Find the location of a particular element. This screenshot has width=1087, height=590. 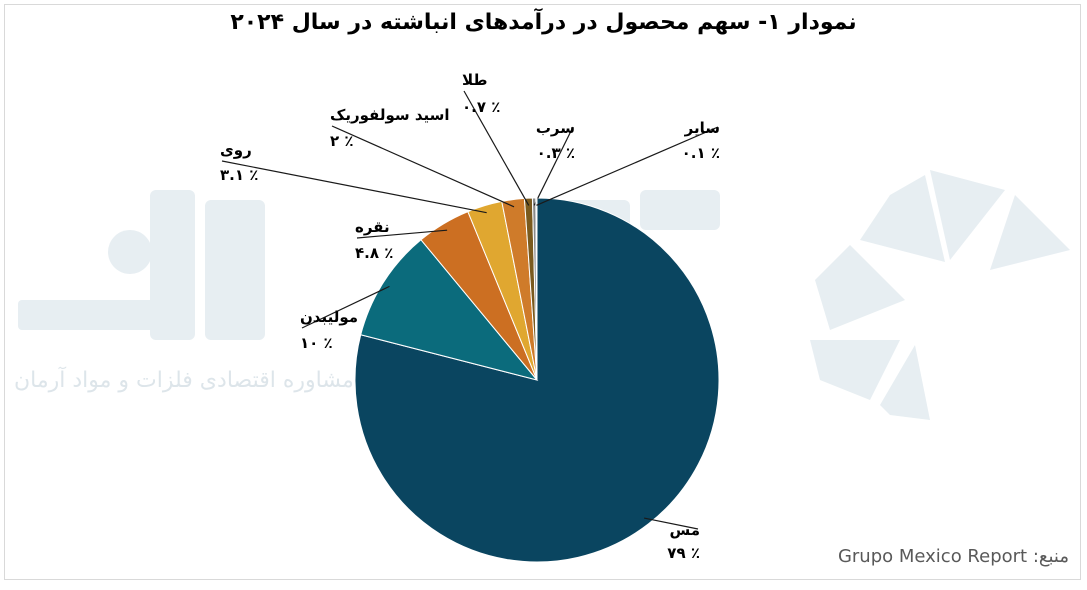

slice-label-5: طلا is located at coordinates (475, 80).